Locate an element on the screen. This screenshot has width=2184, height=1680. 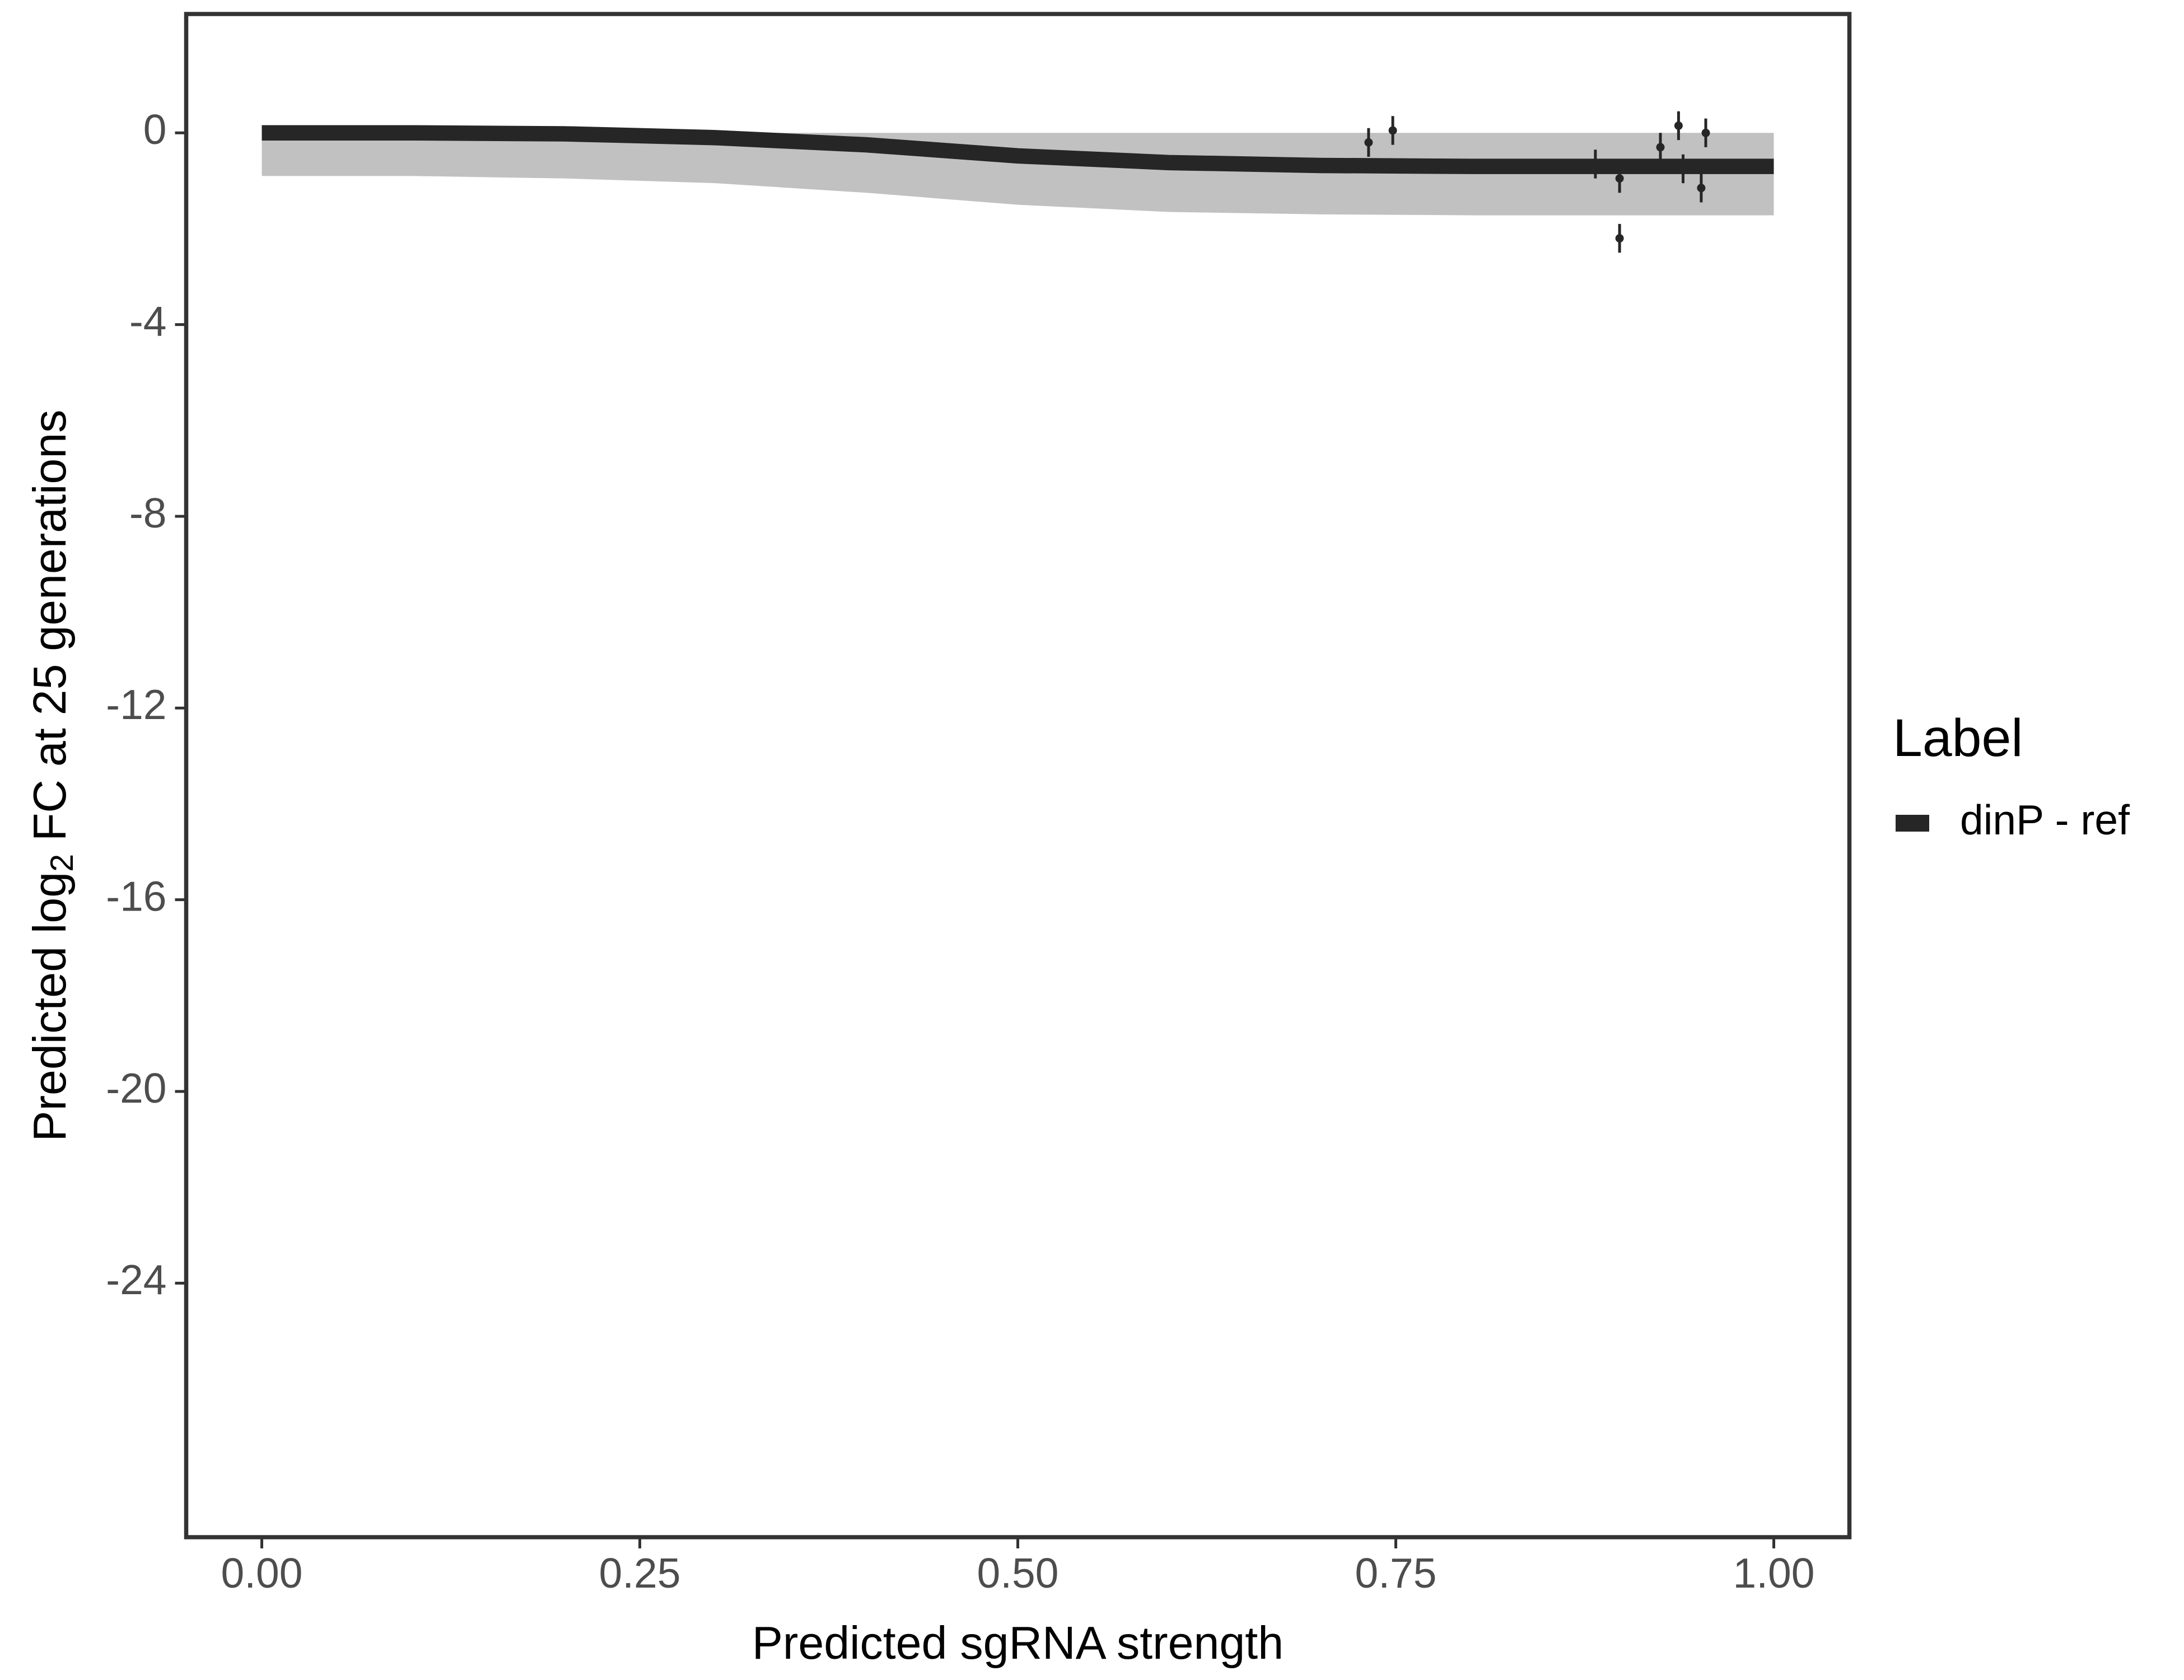
credible-band is located at coordinates (1018, 175).